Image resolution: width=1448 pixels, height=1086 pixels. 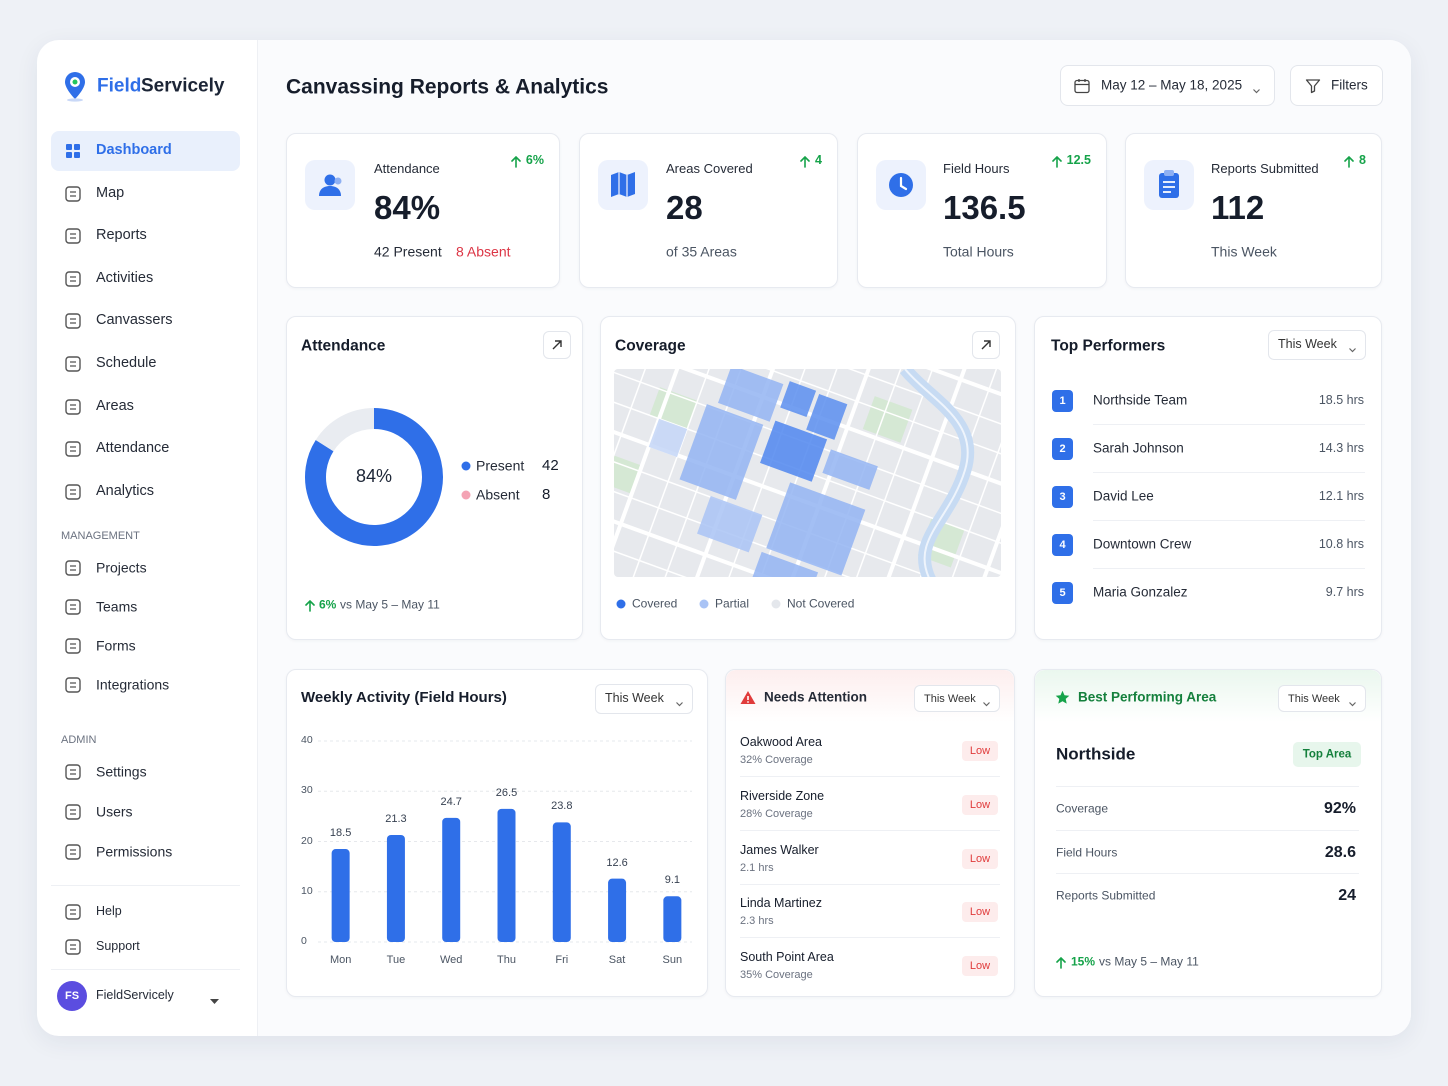 What do you see at coordinates (1142, 544) in the screenshot?
I see `performer-name: Downtown Crew` at bounding box center [1142, 544].